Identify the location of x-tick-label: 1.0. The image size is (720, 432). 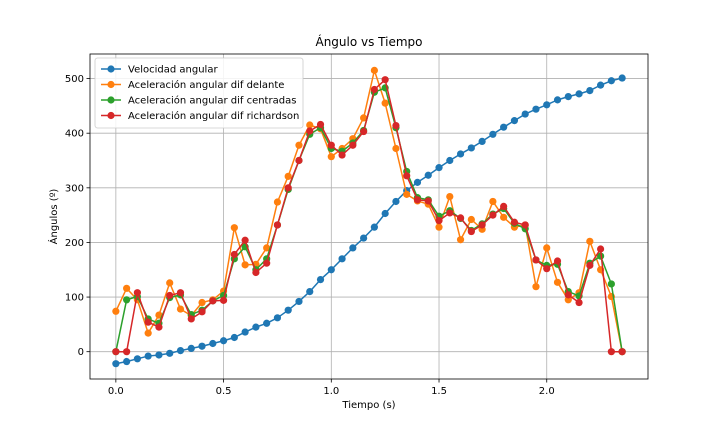
(331, 391).